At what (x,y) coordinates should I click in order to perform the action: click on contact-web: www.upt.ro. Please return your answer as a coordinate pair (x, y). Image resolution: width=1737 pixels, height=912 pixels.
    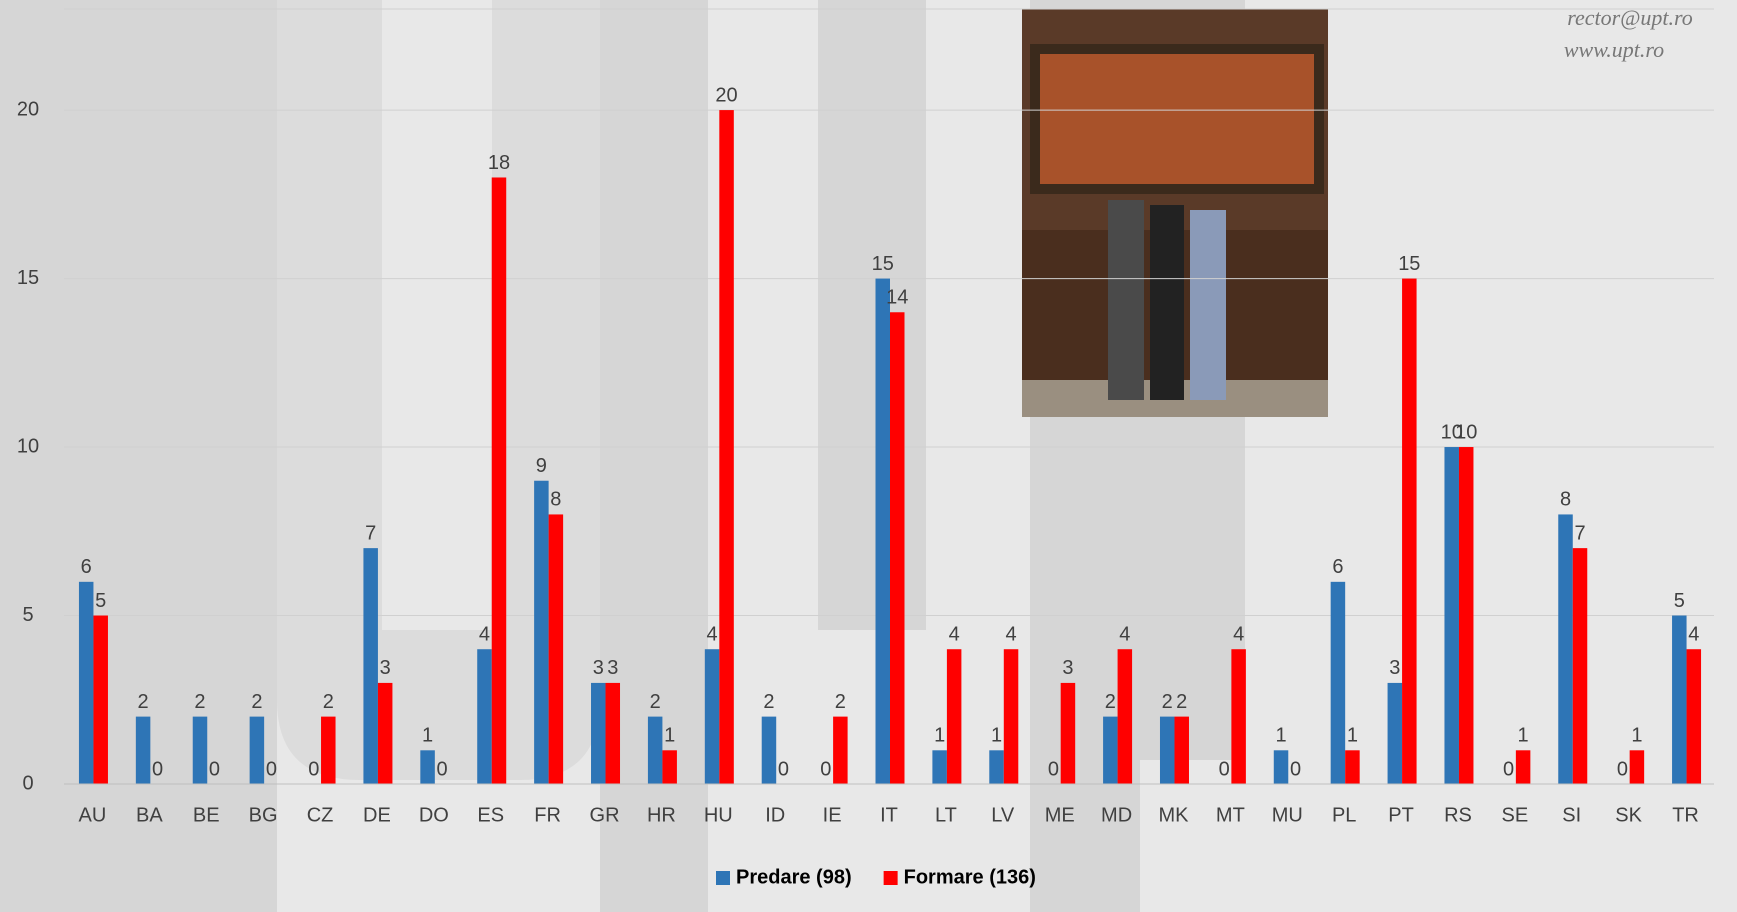
    Looking at the image, I should click on (1614, 49).